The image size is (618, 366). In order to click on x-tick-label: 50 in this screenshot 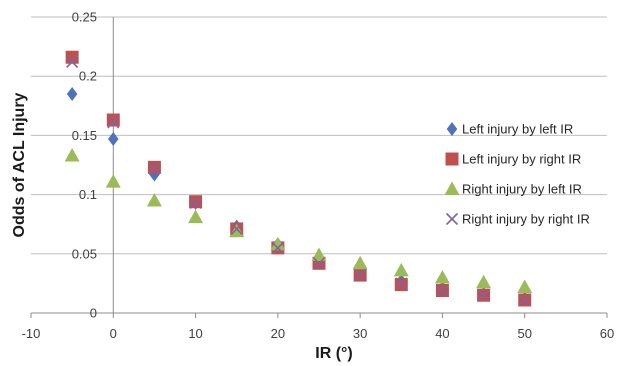, I will do `click(524, 333)`.